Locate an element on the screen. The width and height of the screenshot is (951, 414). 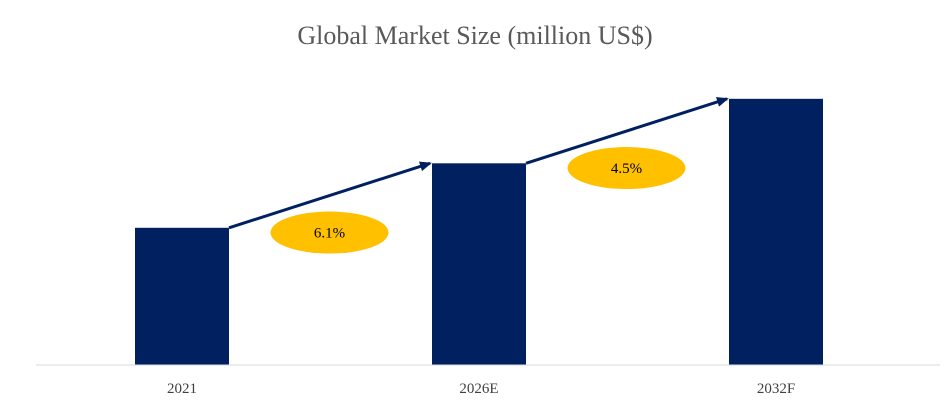
bar-2026E is located at coordinates (479, 264).